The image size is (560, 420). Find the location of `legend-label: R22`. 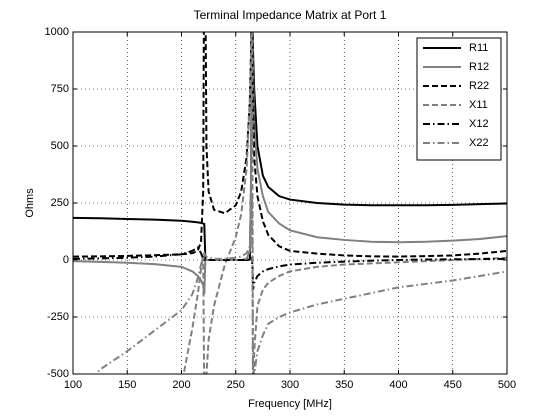

legend-label: R22 is located at coordinates (479, 86).